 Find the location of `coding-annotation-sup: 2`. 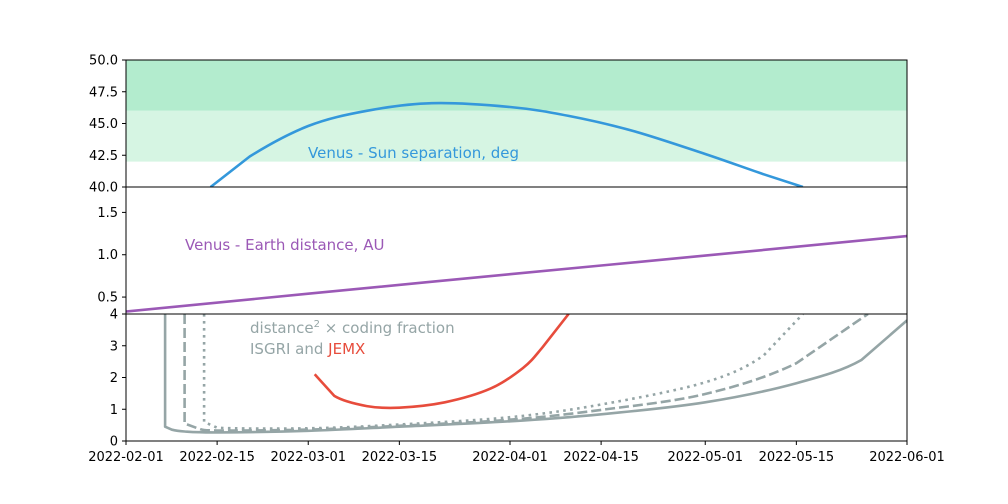

coding-annotation-sup: 2 is located at coordinates (317, 324).